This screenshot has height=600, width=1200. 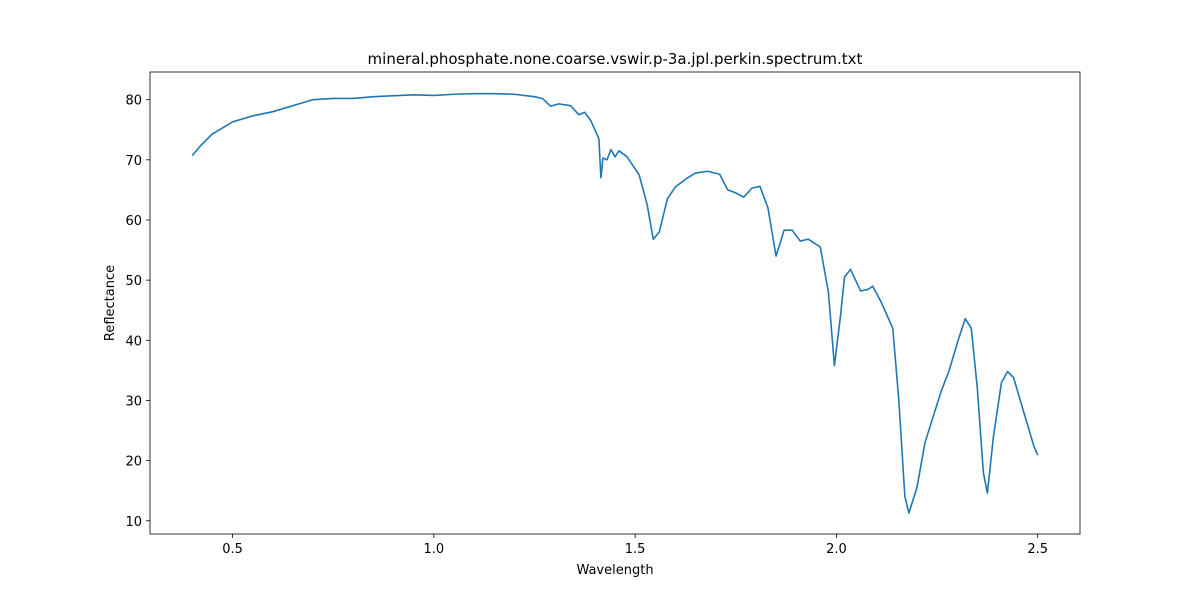 I want to click on x-tick-label: 2.0, so click(x=836, y=549).